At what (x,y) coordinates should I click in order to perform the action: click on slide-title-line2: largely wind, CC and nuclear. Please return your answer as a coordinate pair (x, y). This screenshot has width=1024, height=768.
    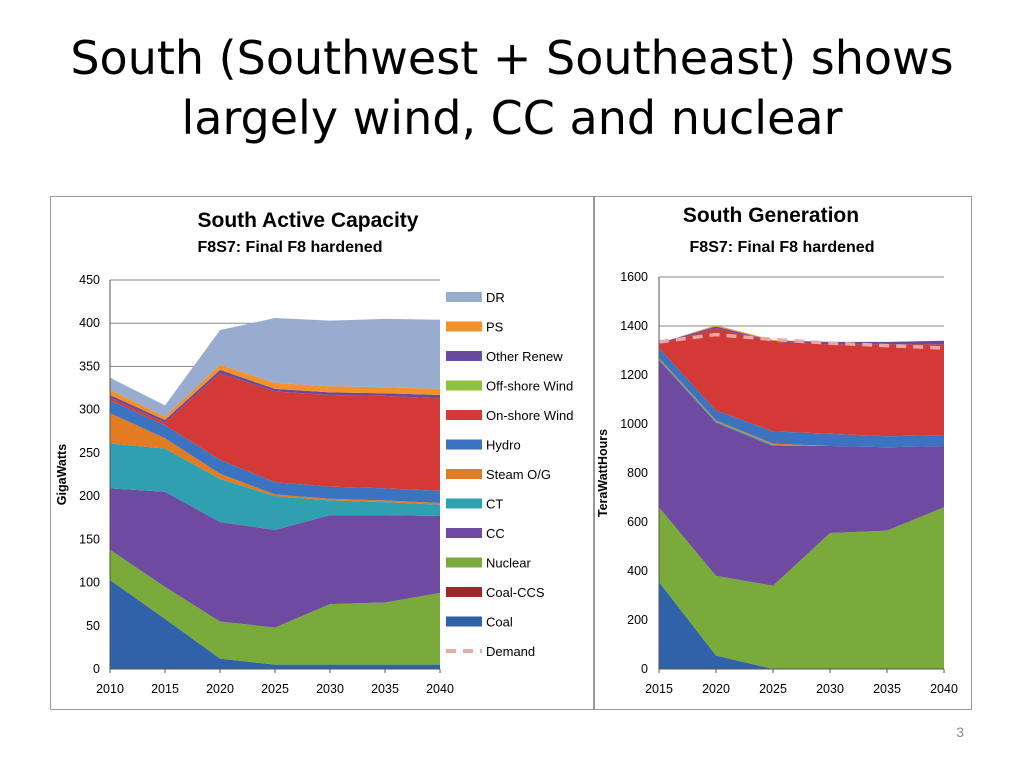
    Looking at the image, I should click on (512, 118).